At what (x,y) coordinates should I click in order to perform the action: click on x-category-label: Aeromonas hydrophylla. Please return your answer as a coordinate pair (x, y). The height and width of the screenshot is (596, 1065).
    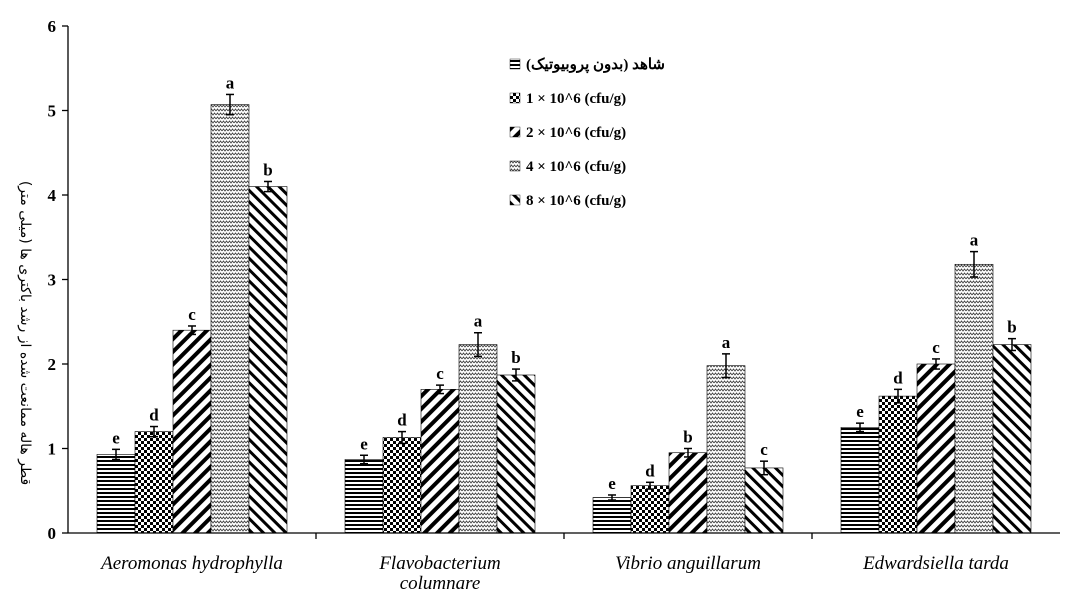
    Looking at the image, I should click on (191, 563).